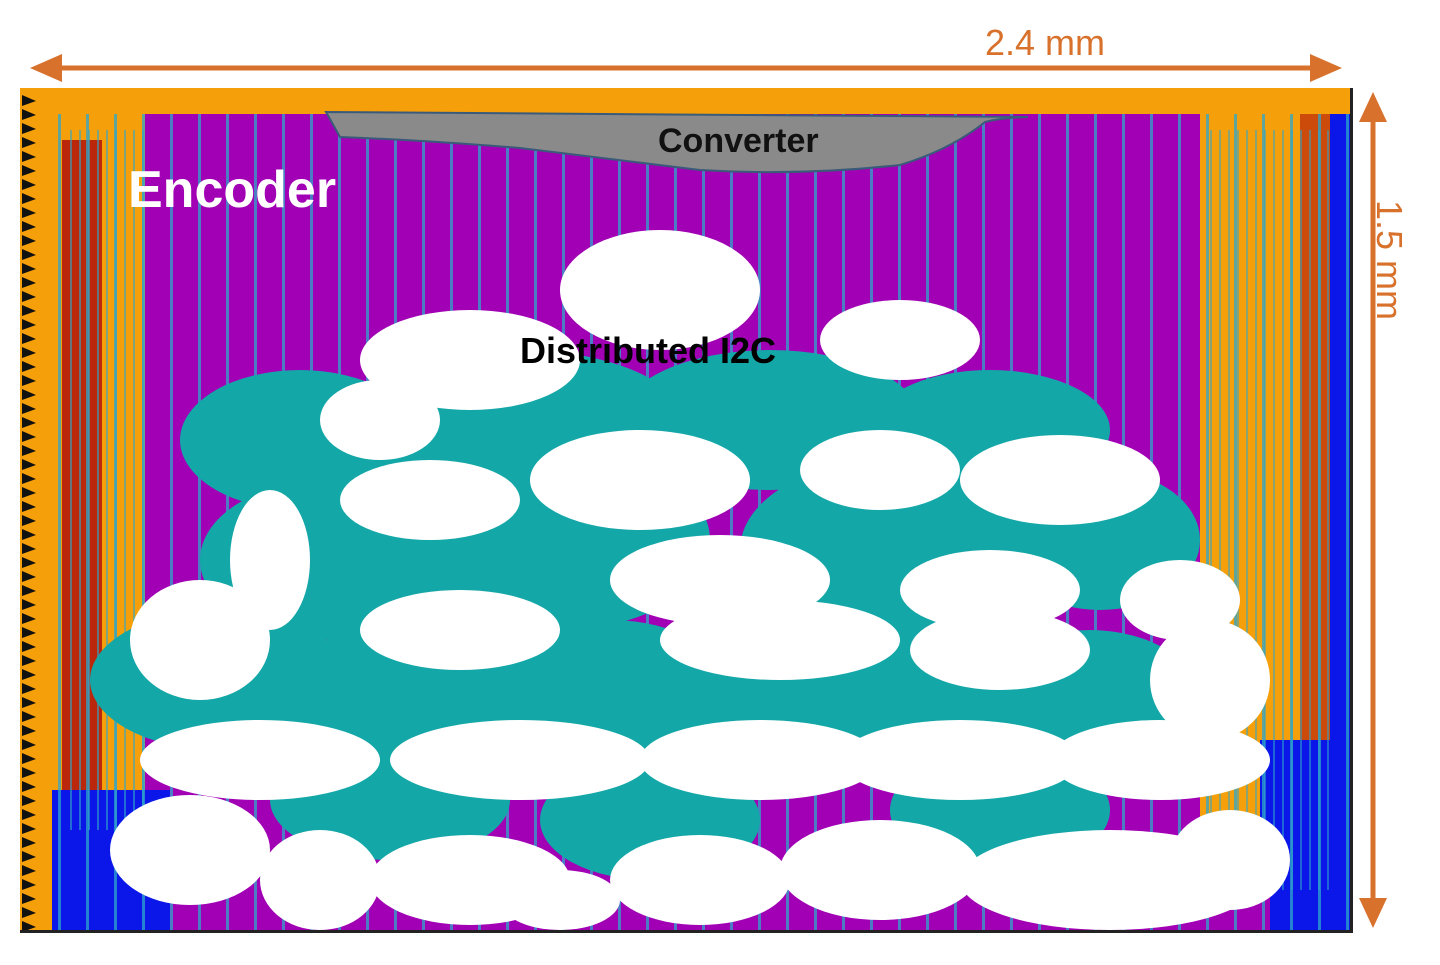 Image resolution: width=1440 pixels, height=965 pixels. What do you see at coordinates (232, 190) in the screenshot?
I see `encoder-label: Encoder` at bounding box center [232, 190].